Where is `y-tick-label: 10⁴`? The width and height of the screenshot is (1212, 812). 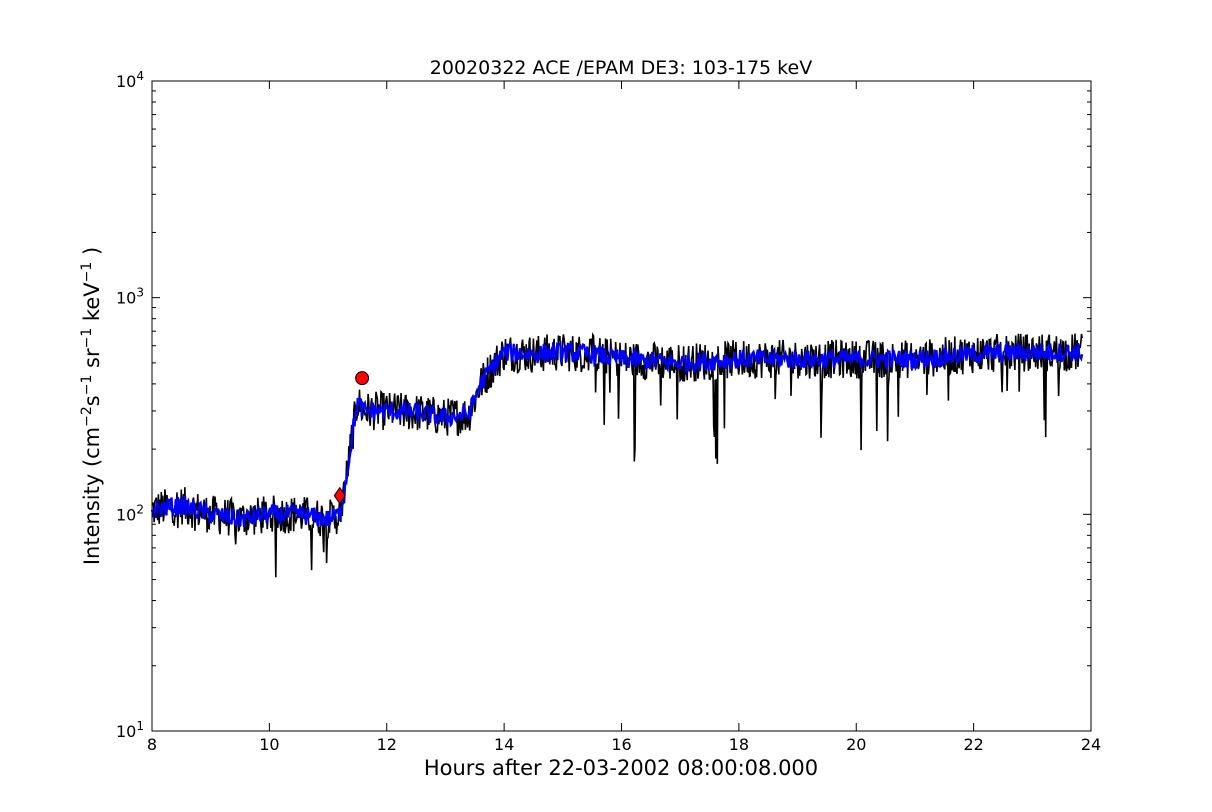 y-tick-label: 10⁴ is located at coordinates (130, 80).